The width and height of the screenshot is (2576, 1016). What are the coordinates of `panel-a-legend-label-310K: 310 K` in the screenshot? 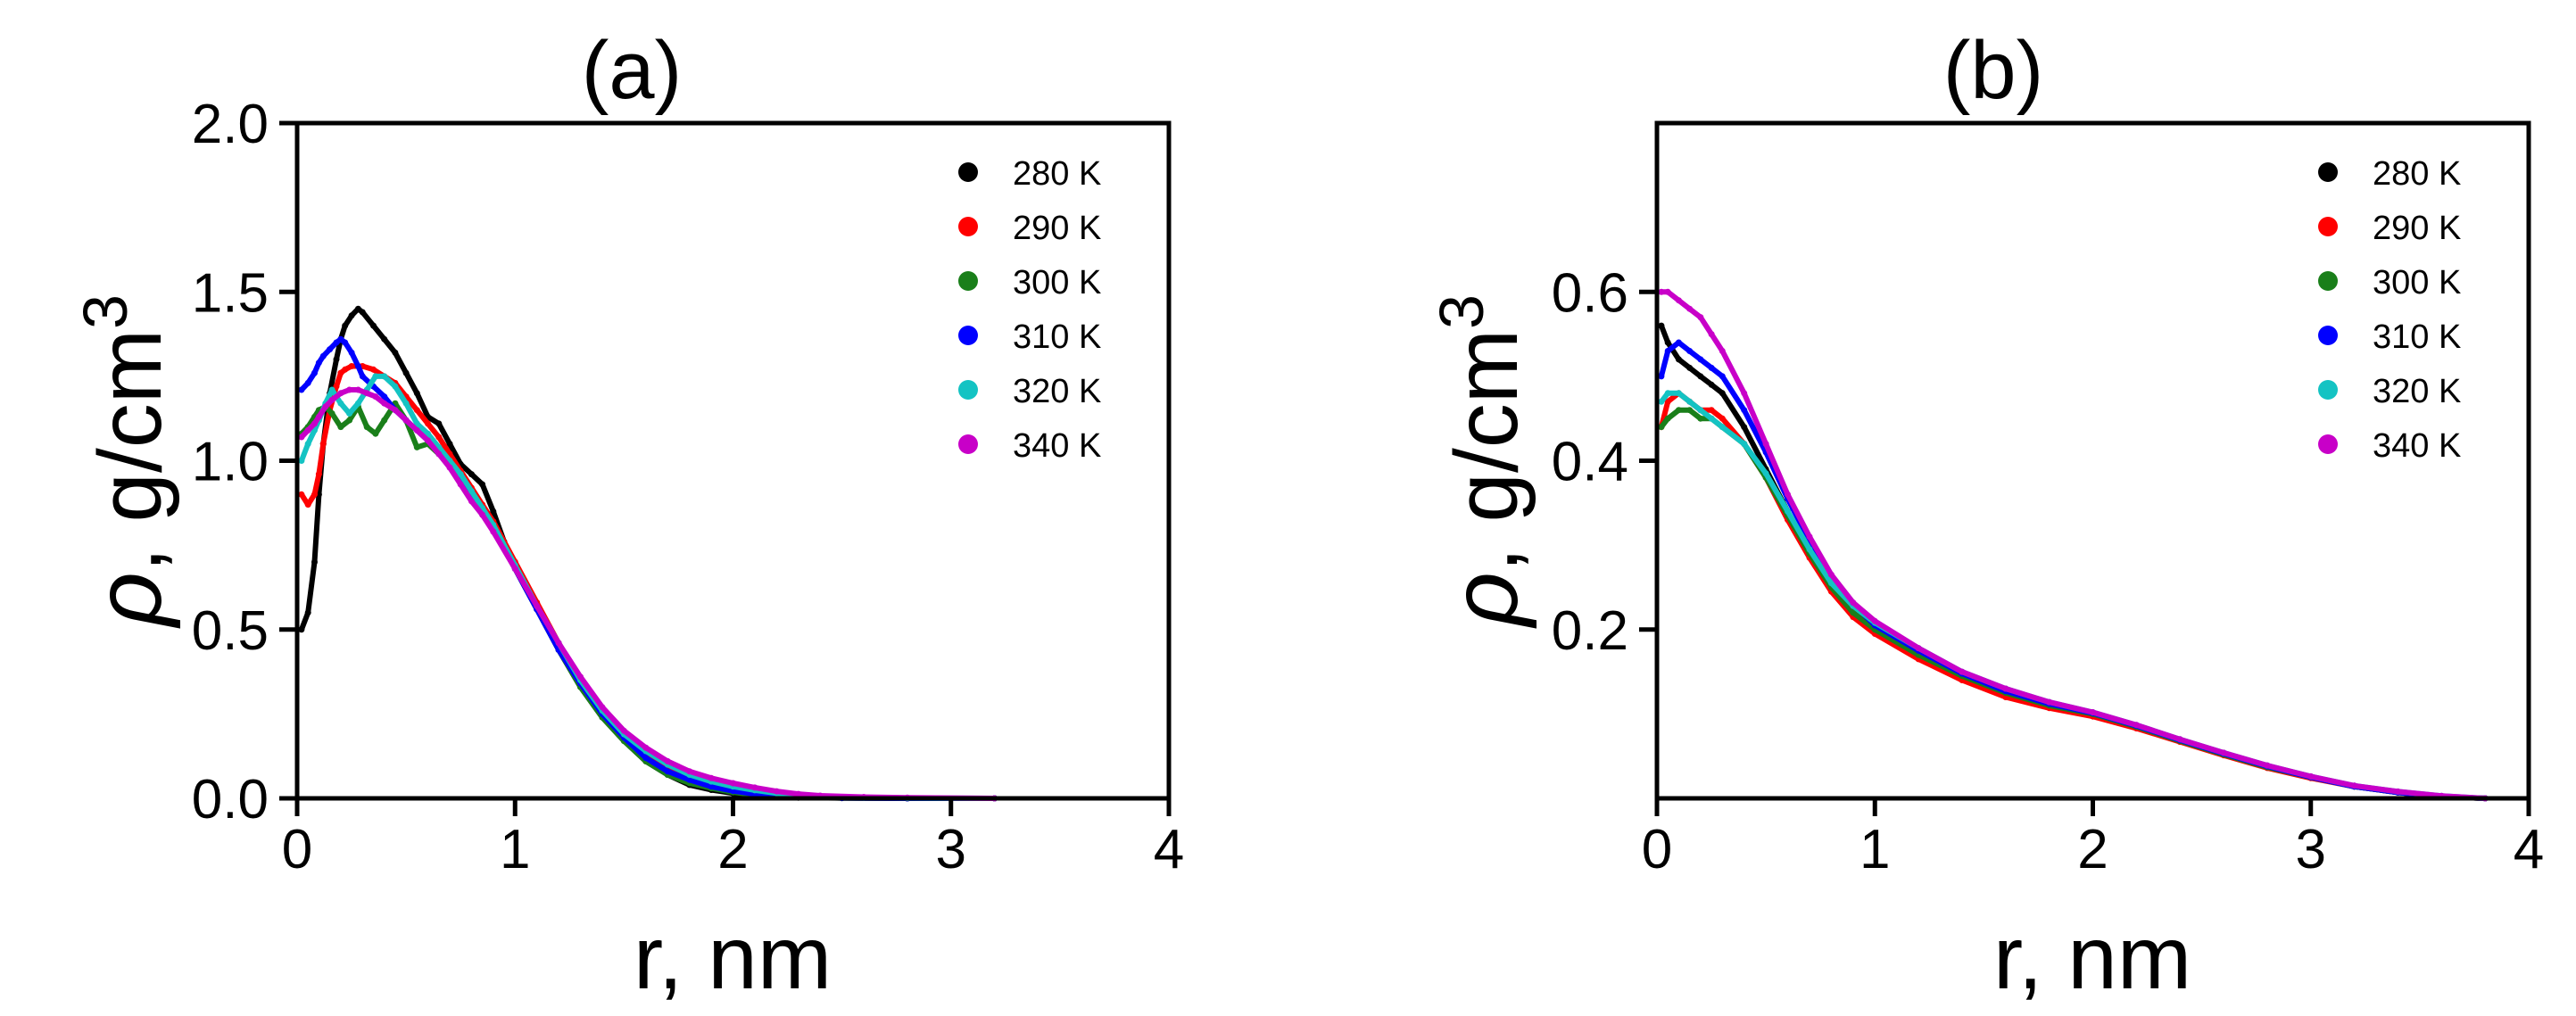 It's located at (1057, 337).